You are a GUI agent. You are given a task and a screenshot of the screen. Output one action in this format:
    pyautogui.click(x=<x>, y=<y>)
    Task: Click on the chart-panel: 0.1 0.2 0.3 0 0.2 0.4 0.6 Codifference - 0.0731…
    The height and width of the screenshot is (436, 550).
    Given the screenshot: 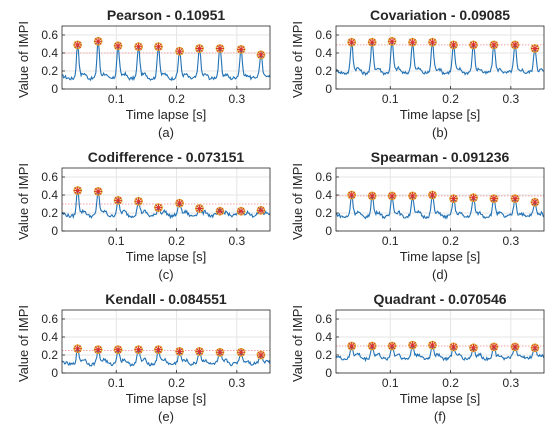 What is the action you would take?
    pyautogui.click(x=143, y=215)
    